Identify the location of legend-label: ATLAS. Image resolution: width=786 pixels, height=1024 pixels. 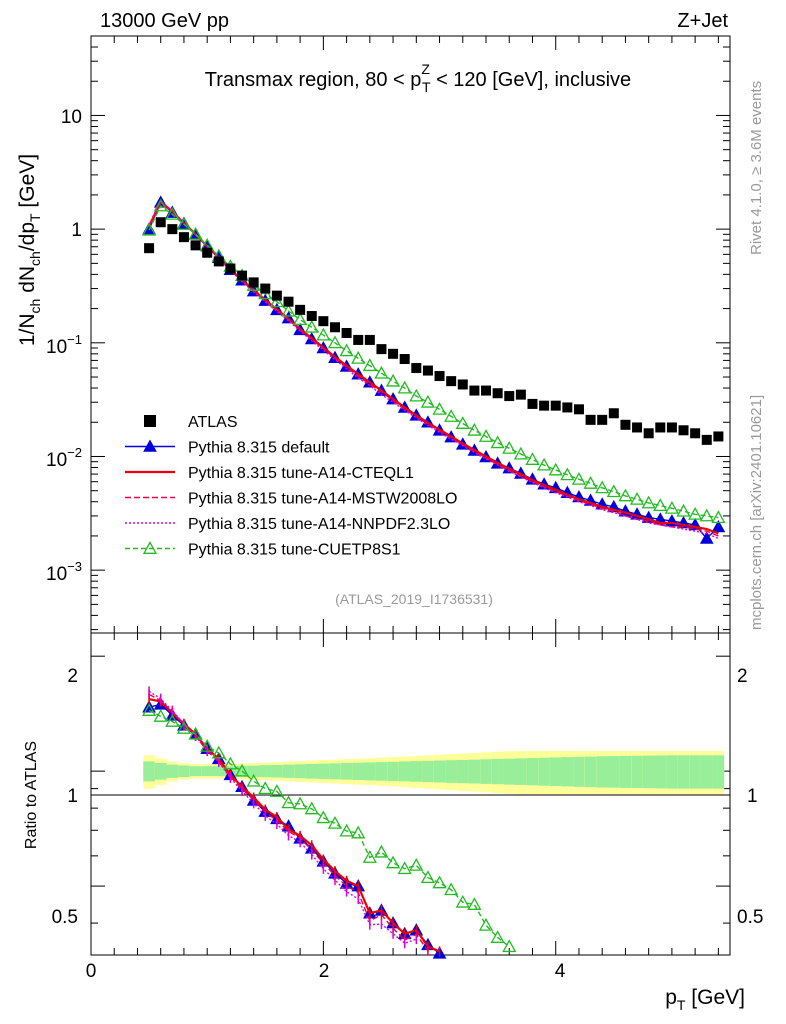
(213, 422).